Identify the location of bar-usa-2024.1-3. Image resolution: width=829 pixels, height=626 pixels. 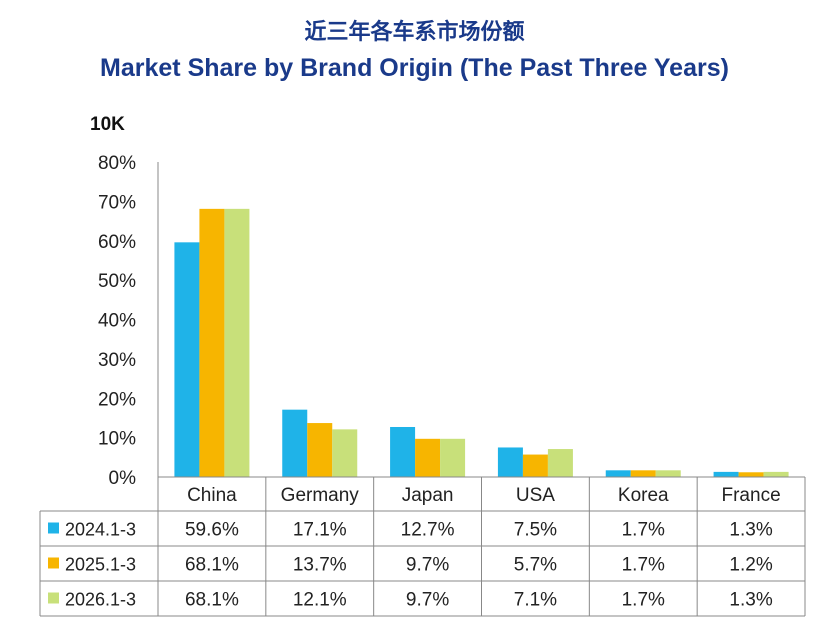
(510, 462).